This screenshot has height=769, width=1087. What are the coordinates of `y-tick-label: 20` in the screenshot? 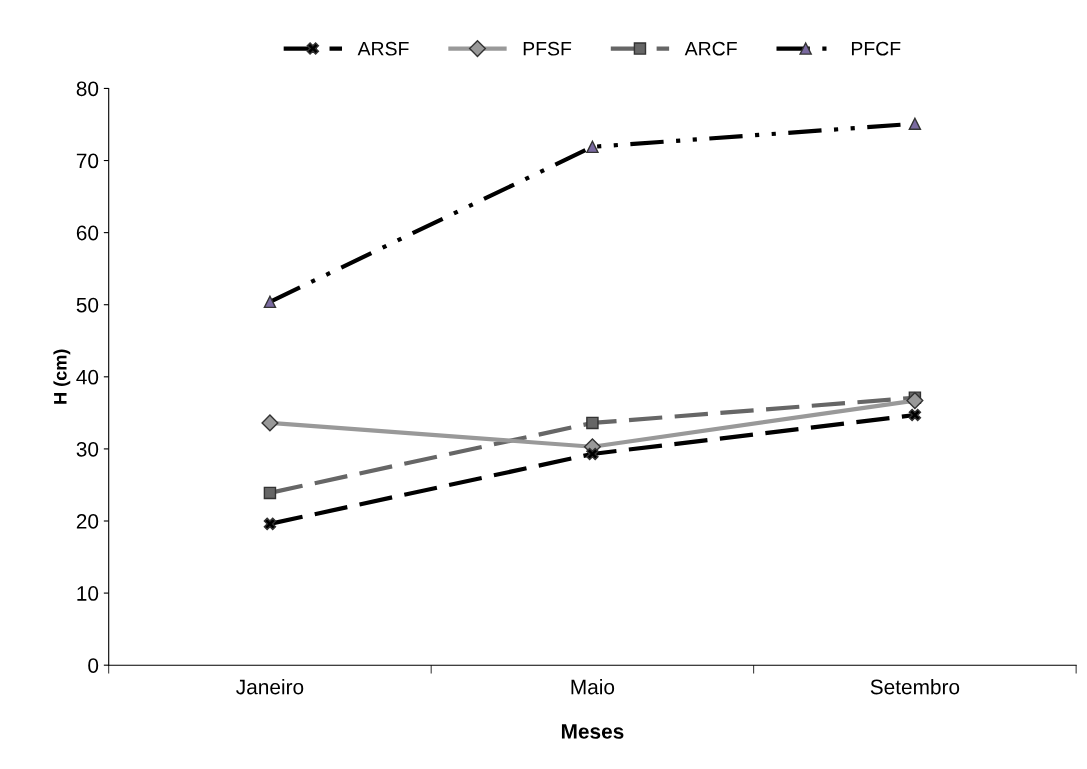 It's located at (87, 521).